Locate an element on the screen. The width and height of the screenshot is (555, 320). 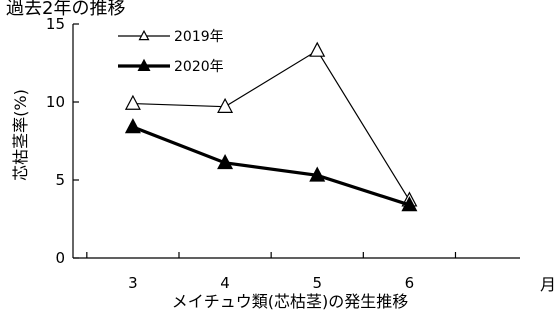
y-tick-label: 10 is located at coordinates (55, 102).